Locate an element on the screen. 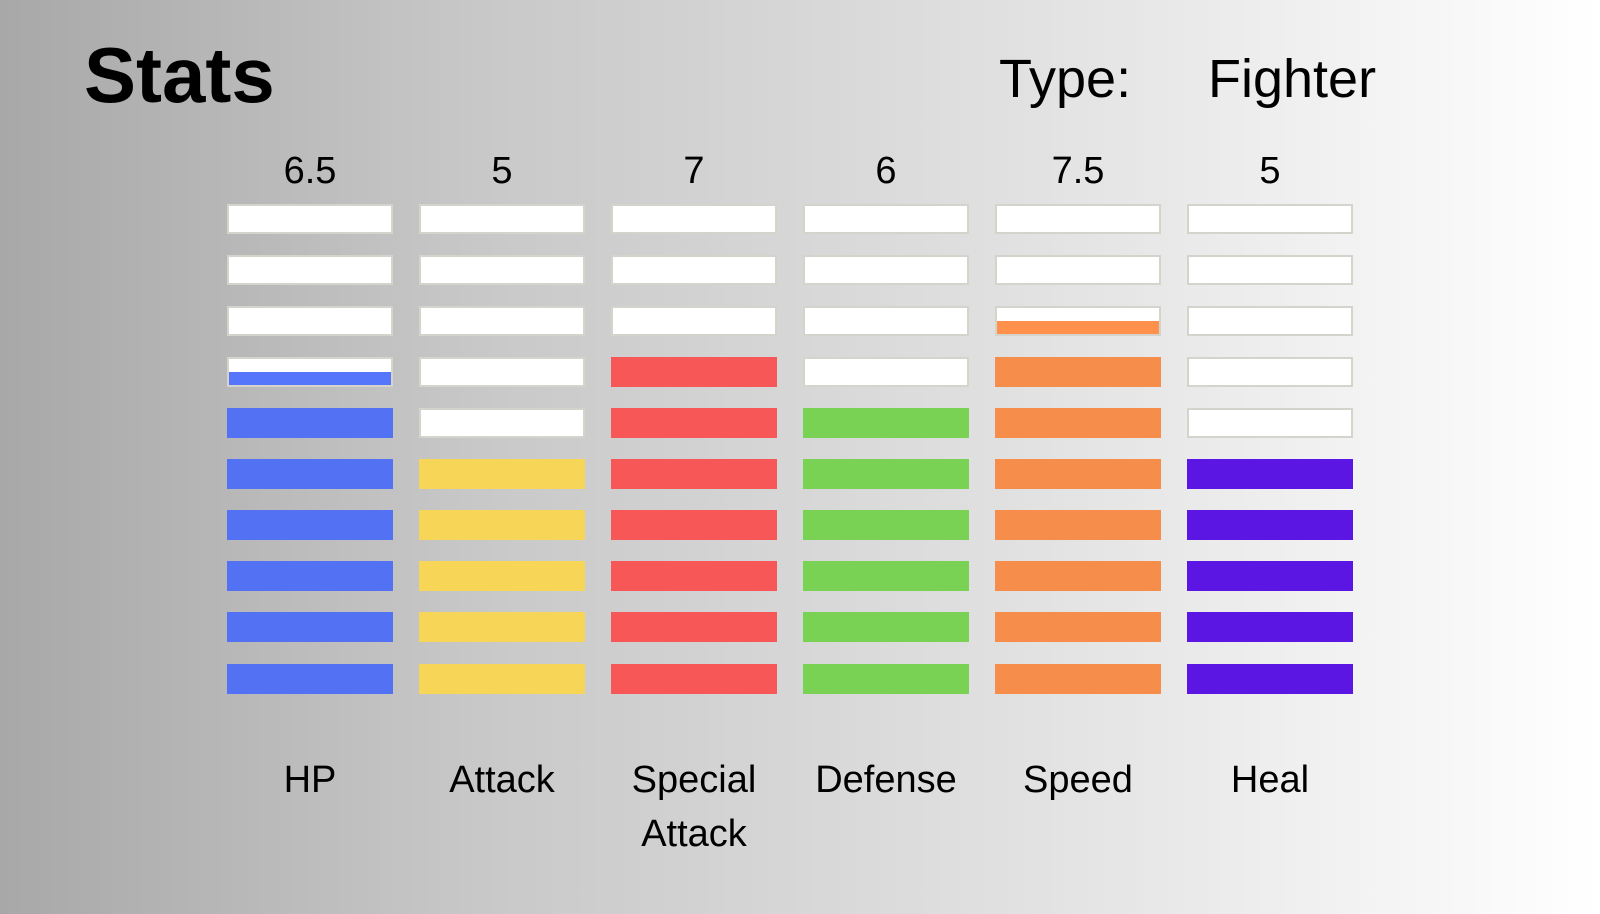 This screenshot has width=1600, height=914. type-label: Type: is located at coordinates (1065, 79).